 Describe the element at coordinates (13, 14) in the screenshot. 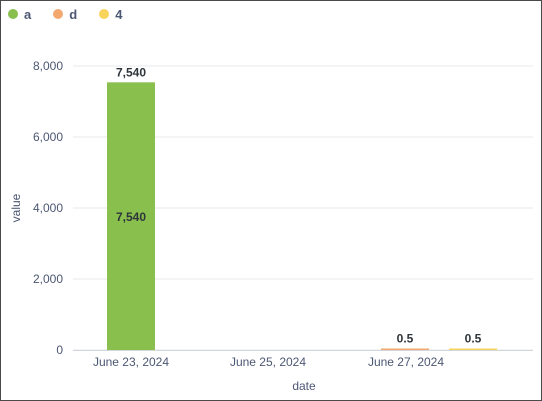

I see `legend-swatch-a` at that location.